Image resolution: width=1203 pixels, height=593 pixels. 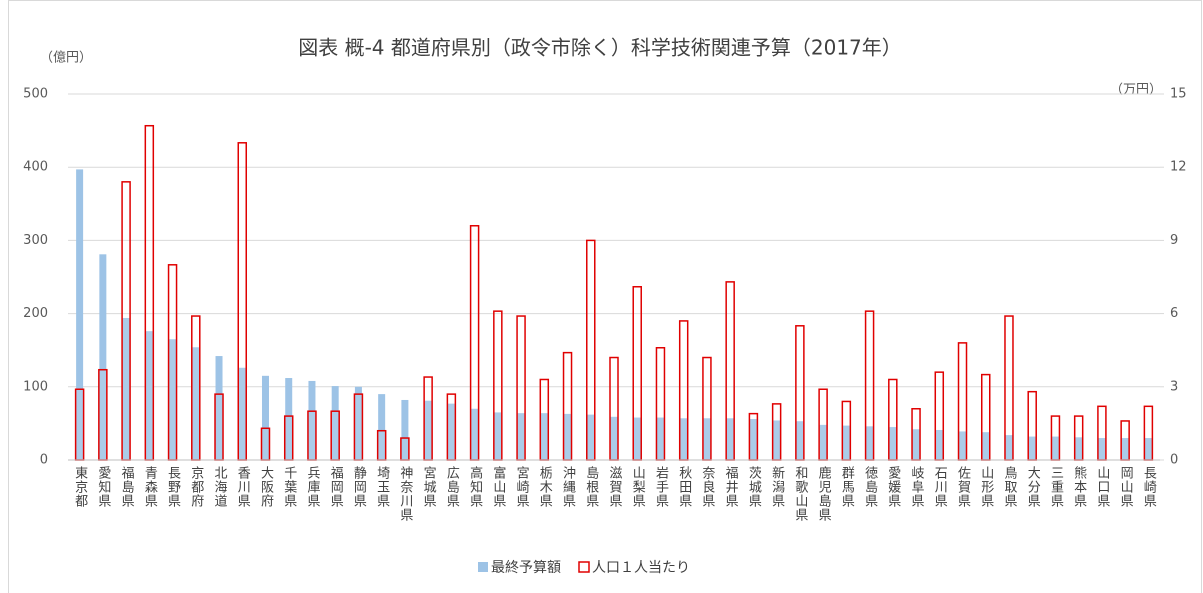 I want to click on x-tick-label: 宮城県, so click(x=429, y=486).